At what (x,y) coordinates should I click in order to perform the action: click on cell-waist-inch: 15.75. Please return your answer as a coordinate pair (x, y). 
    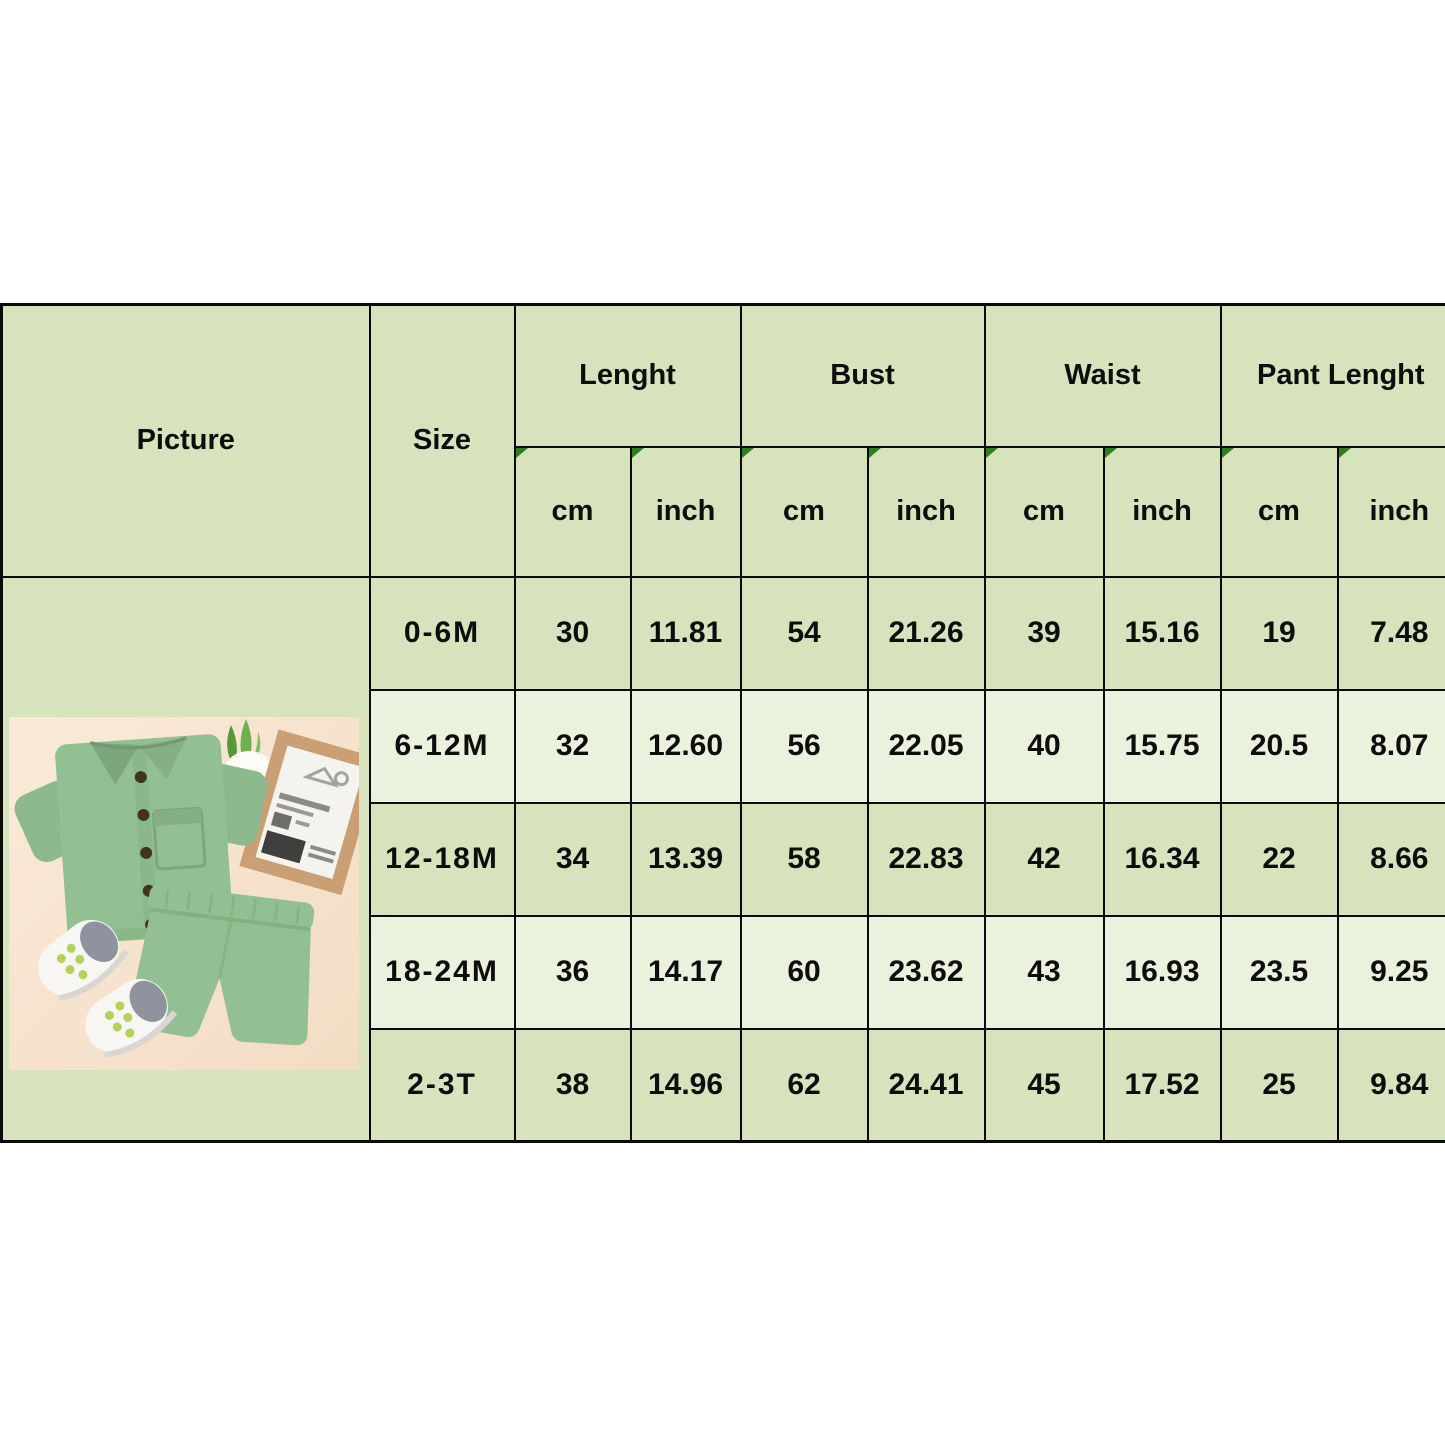
    Looking at the image, I should click on (1162, 746).